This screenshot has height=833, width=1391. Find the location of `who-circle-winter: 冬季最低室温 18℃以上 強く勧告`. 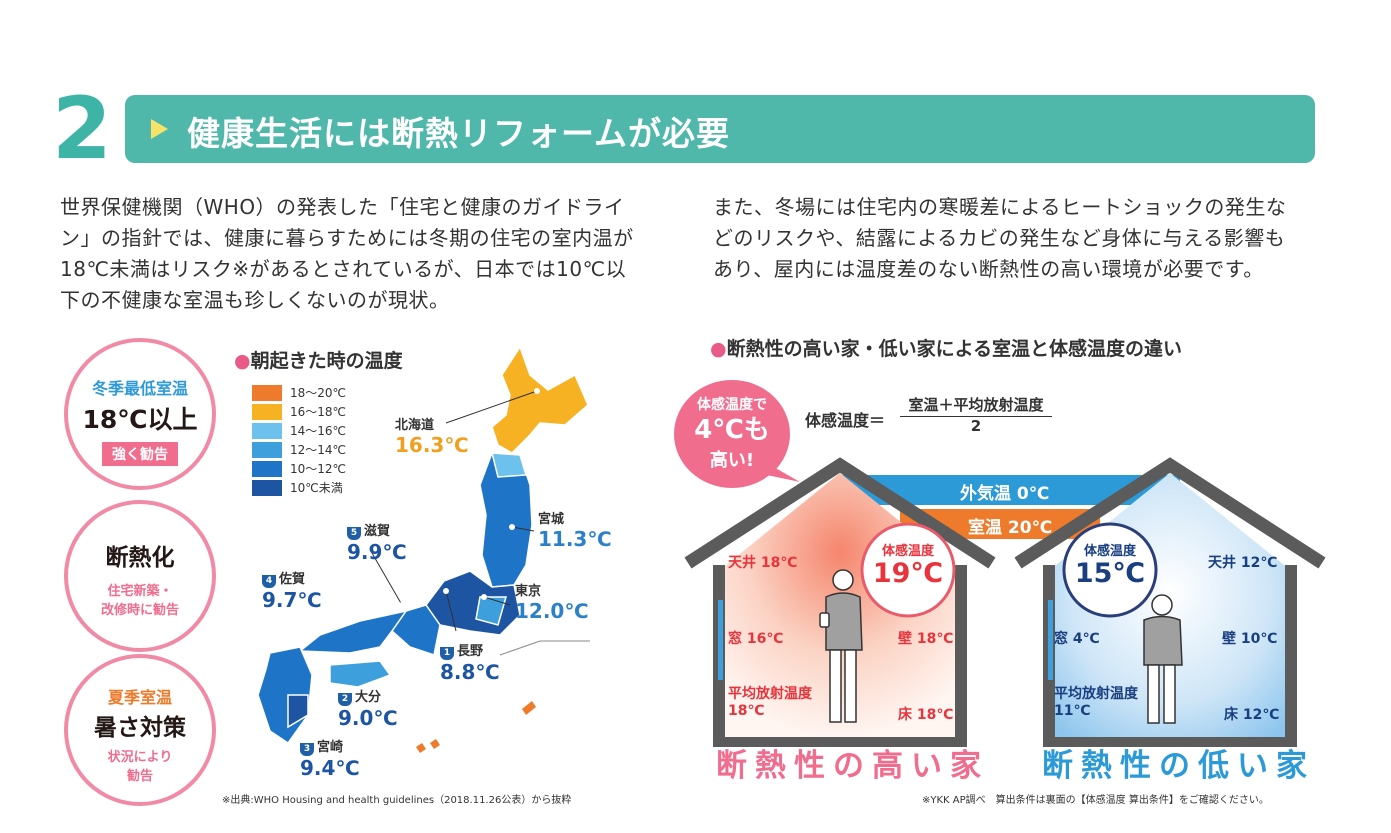

who-circle-winter: 冬季最低室温 18℃以上 強く勧告 is located at coordinates (140, 414).